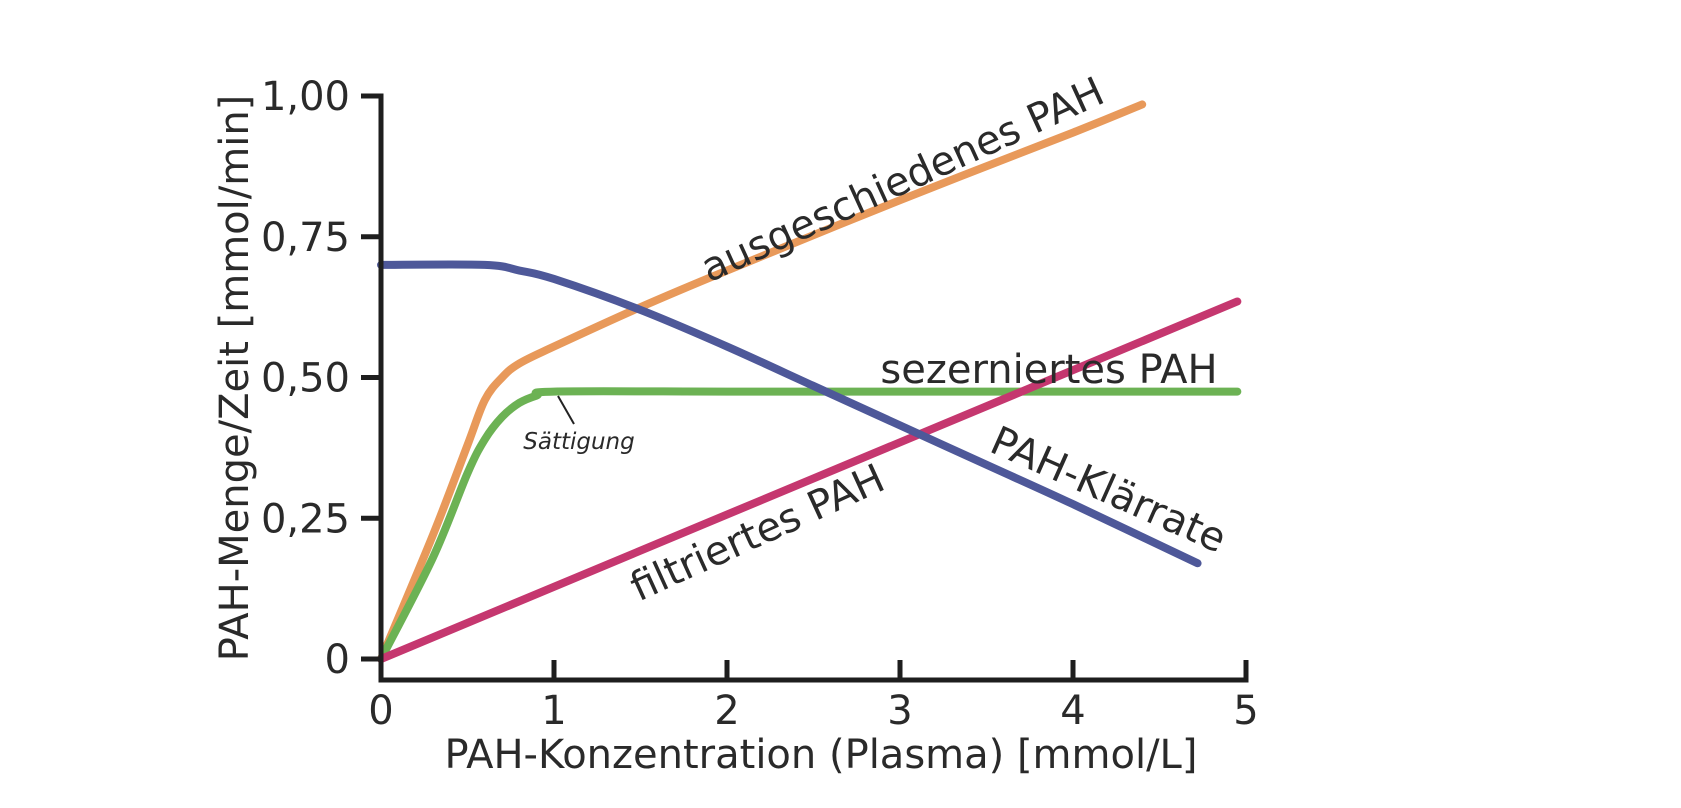 This screenshot has height=808, width=1681. I want to click on y-tick-label: 0, so click(337, 660).